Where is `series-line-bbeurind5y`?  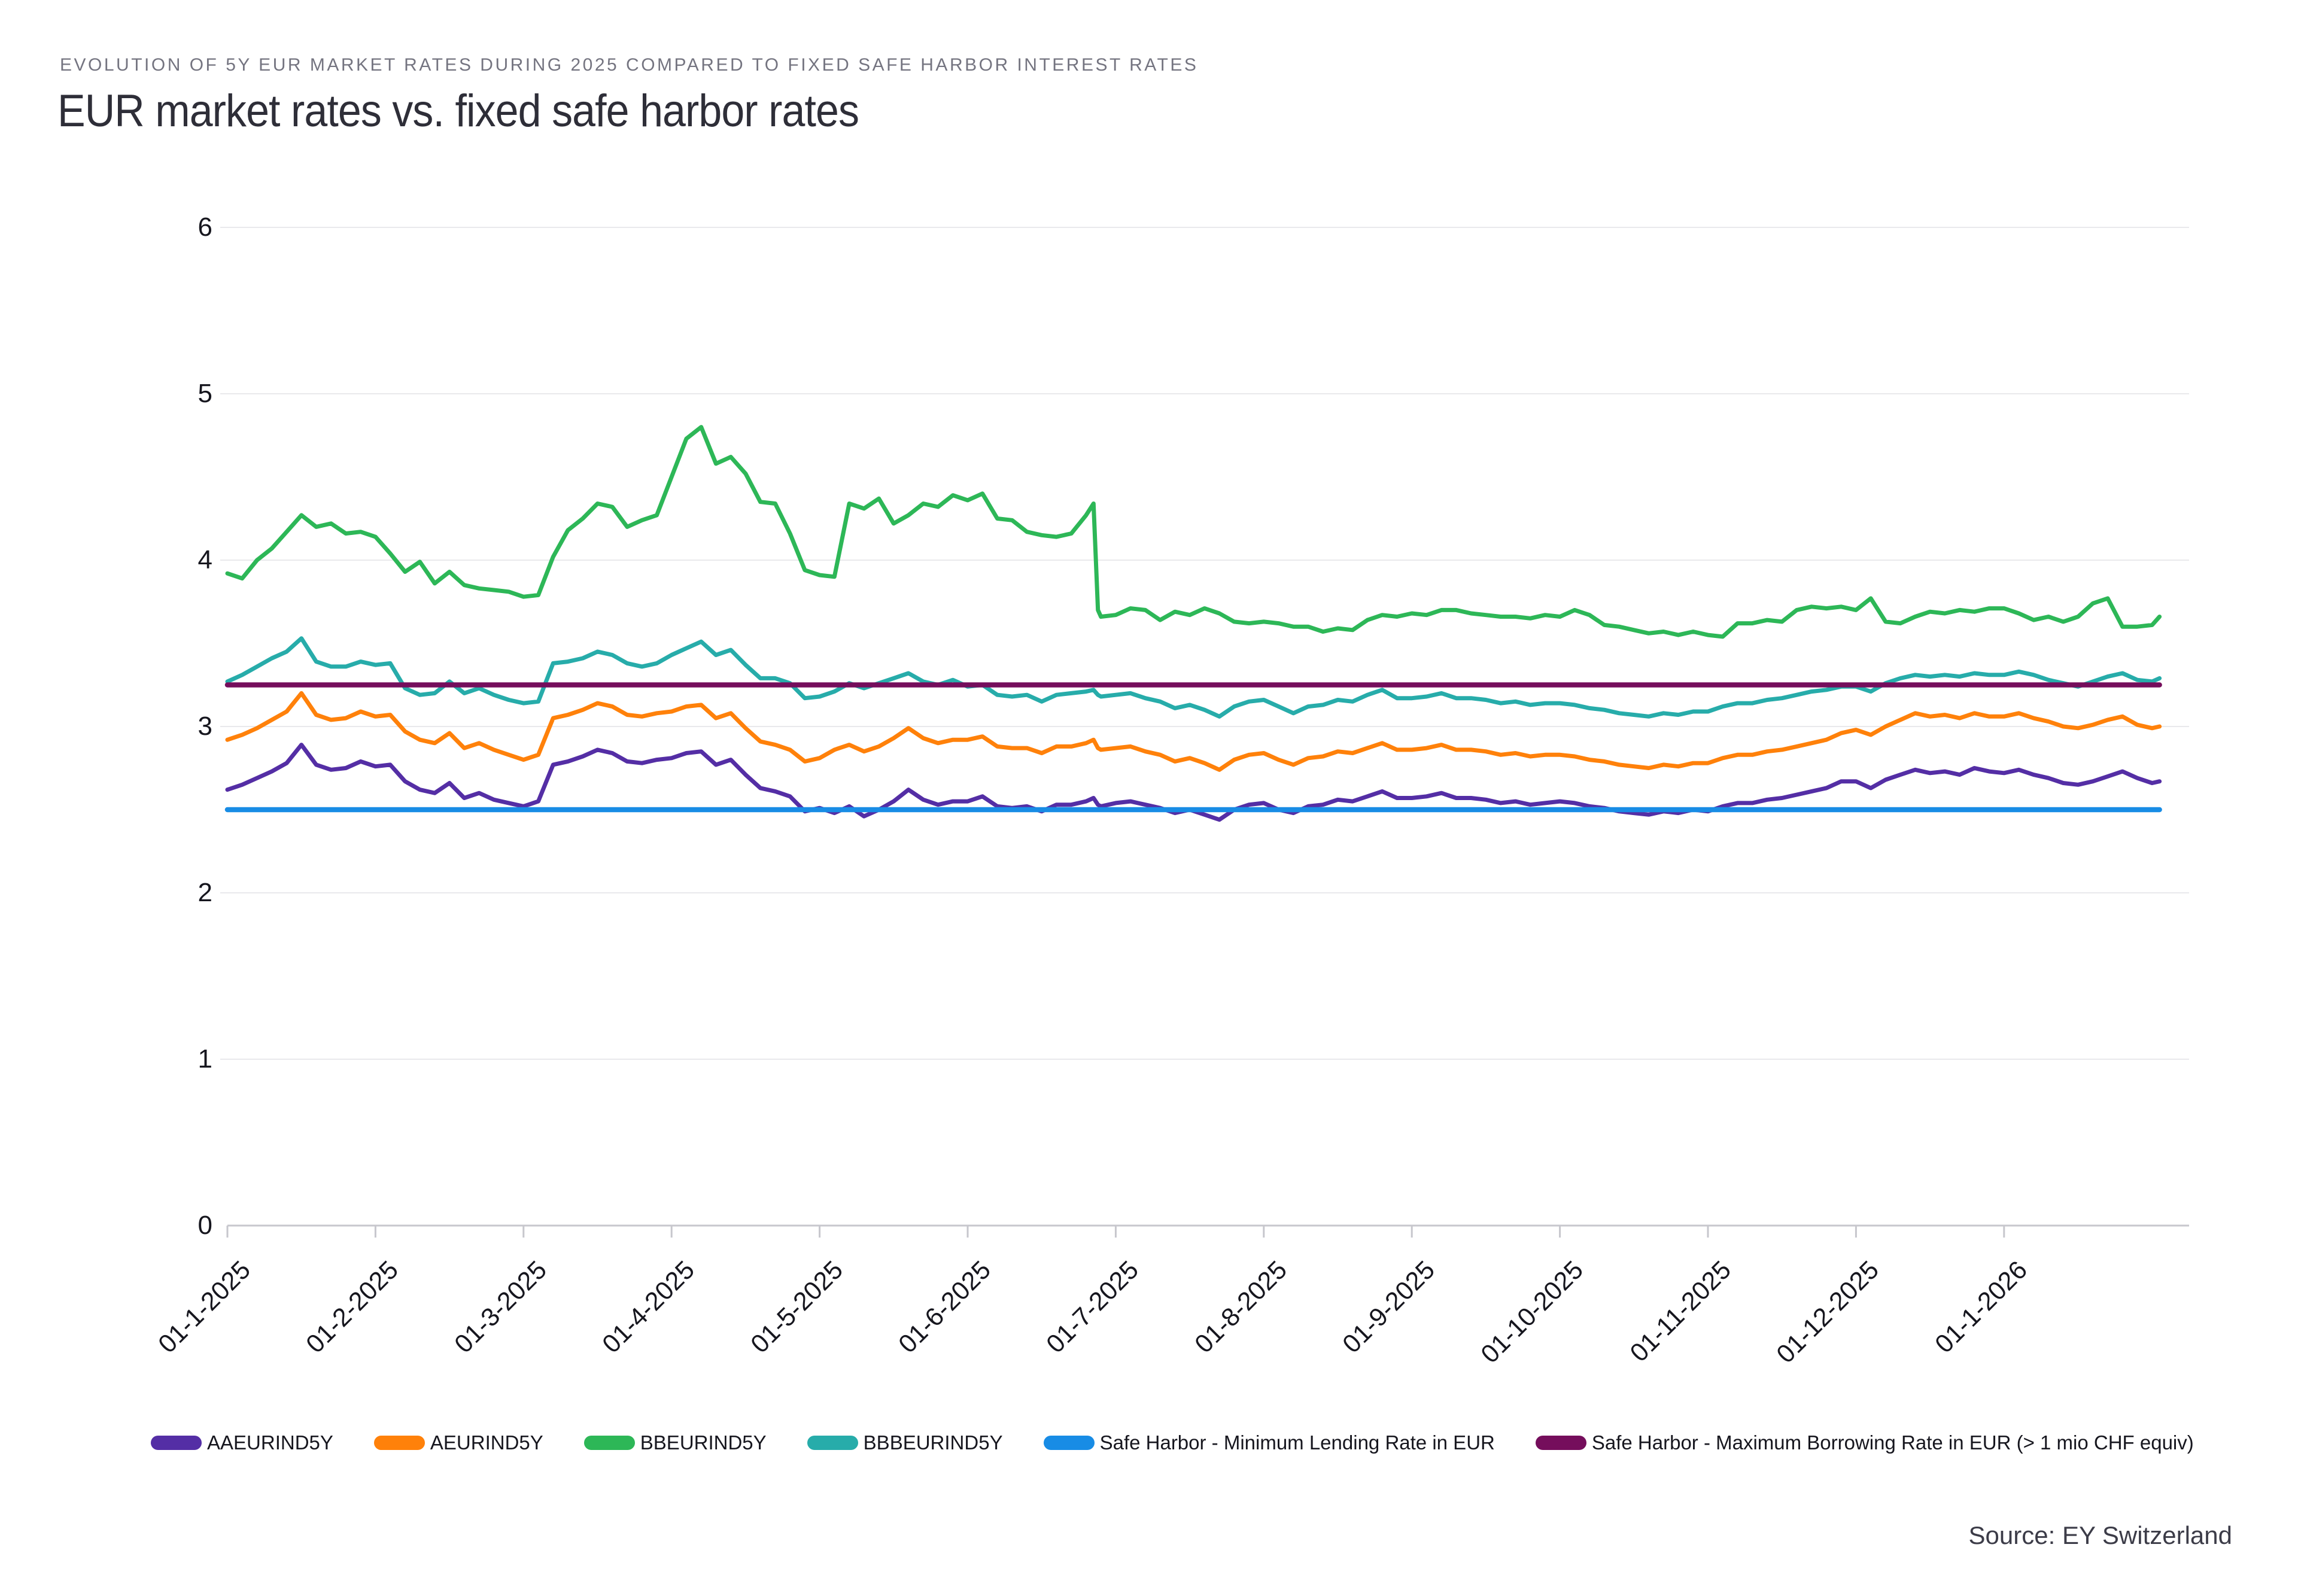
series-line-bbeurind5y is located at coordinates (1193, 532).